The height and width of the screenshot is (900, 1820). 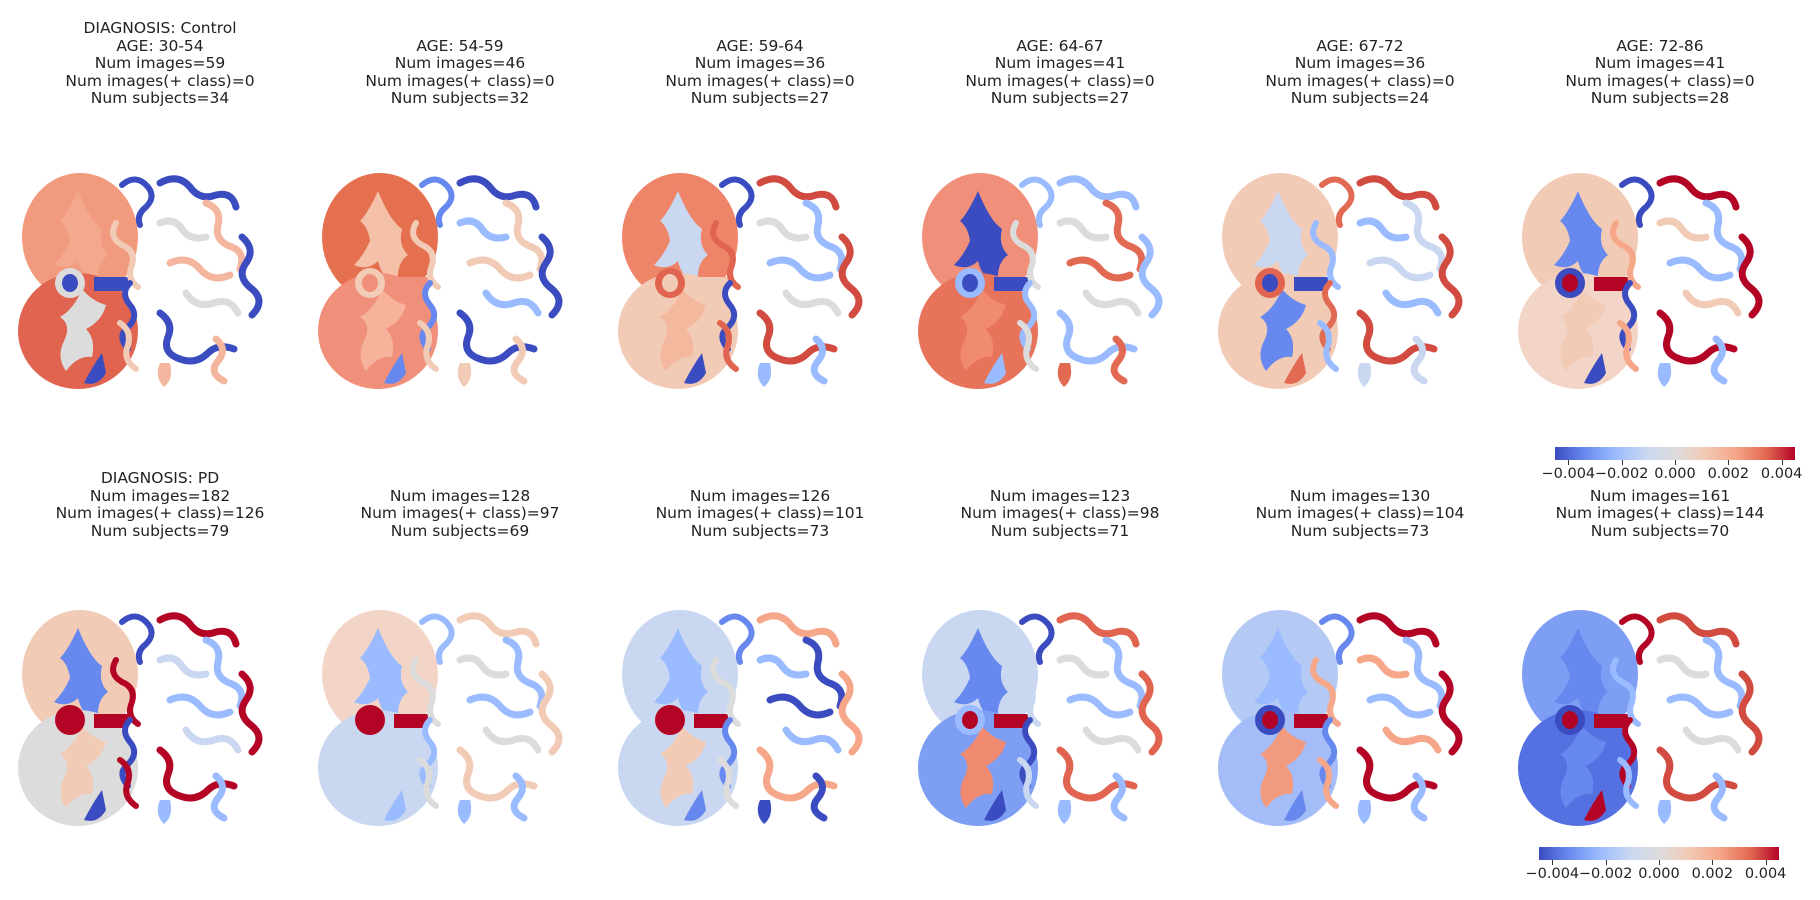 I want to click on colorbar-row-1: −0.004 −0.002 0.000 0.002 0.004, so click(x=1671, y=471).